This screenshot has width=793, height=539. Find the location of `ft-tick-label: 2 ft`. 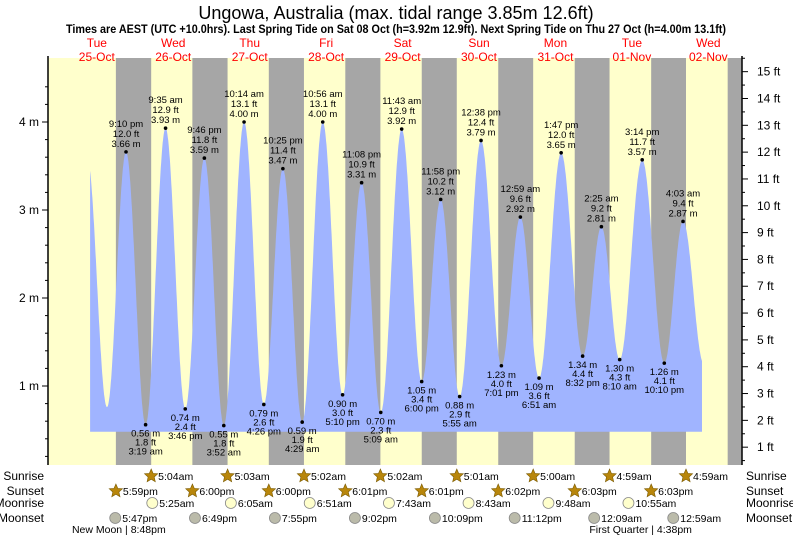

ft-tick-label: 2 ft is located at coordinates (765, 420).